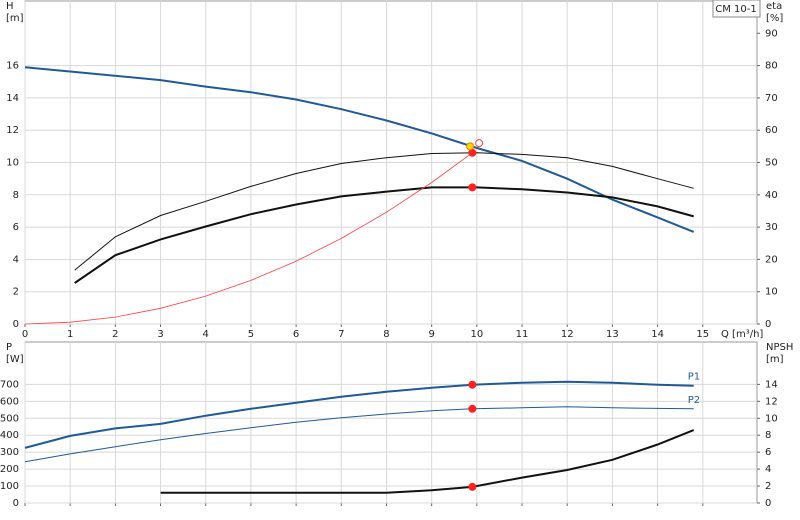  Describe the element at coordinates (16, 259) in the screenshot. I see `y-tick-label: 4` at that location.